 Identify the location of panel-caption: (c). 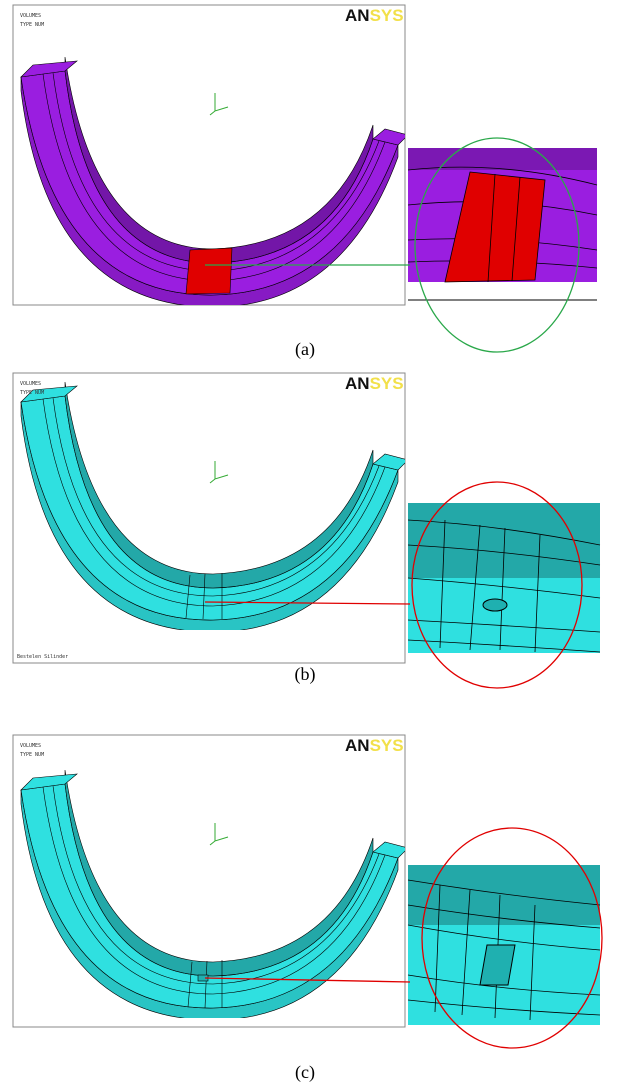
(305, 1072).